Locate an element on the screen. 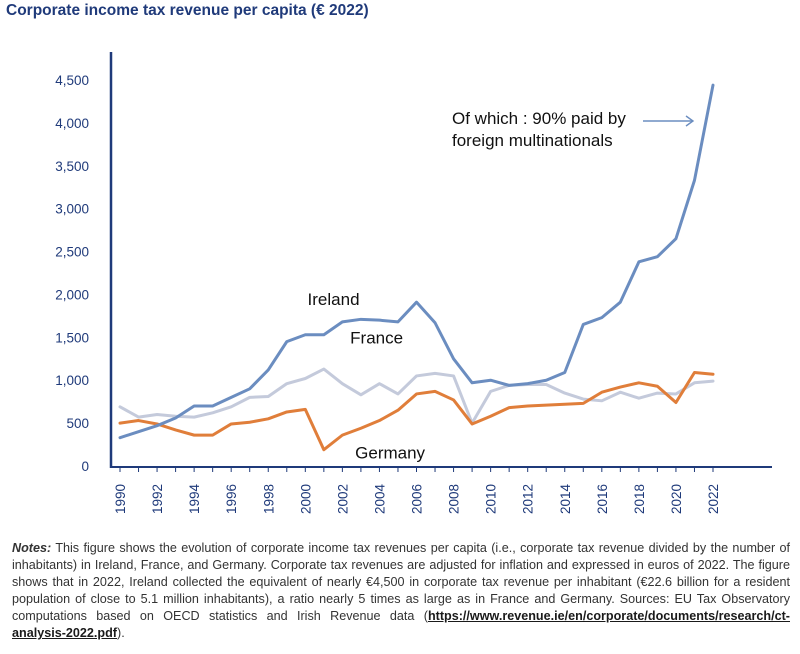 The image size is (800, 654). x-tick-label: 2022 is located at coordinates (713, 499).